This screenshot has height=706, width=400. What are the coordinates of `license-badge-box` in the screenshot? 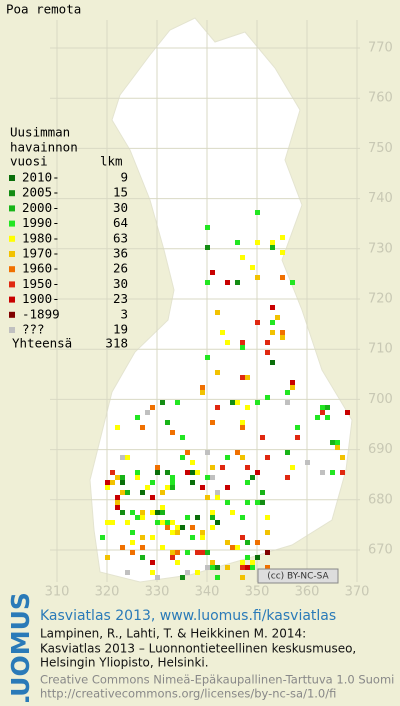 It's located at (298, 576).